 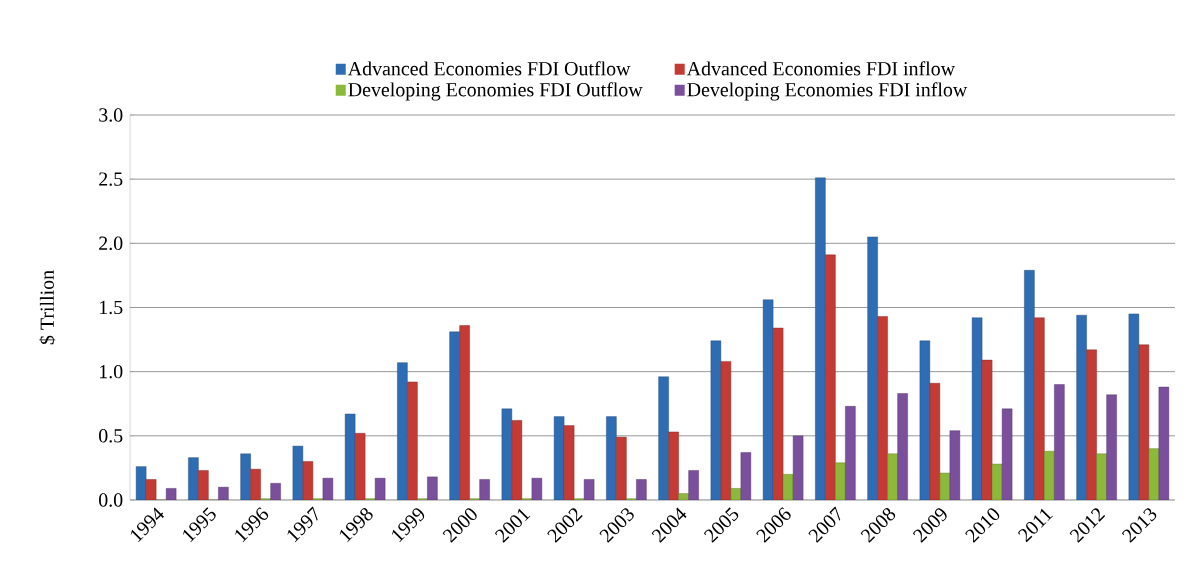 I want to click on legend-label: Developing Economies FDI Outflow, so click(x=495, y=91).